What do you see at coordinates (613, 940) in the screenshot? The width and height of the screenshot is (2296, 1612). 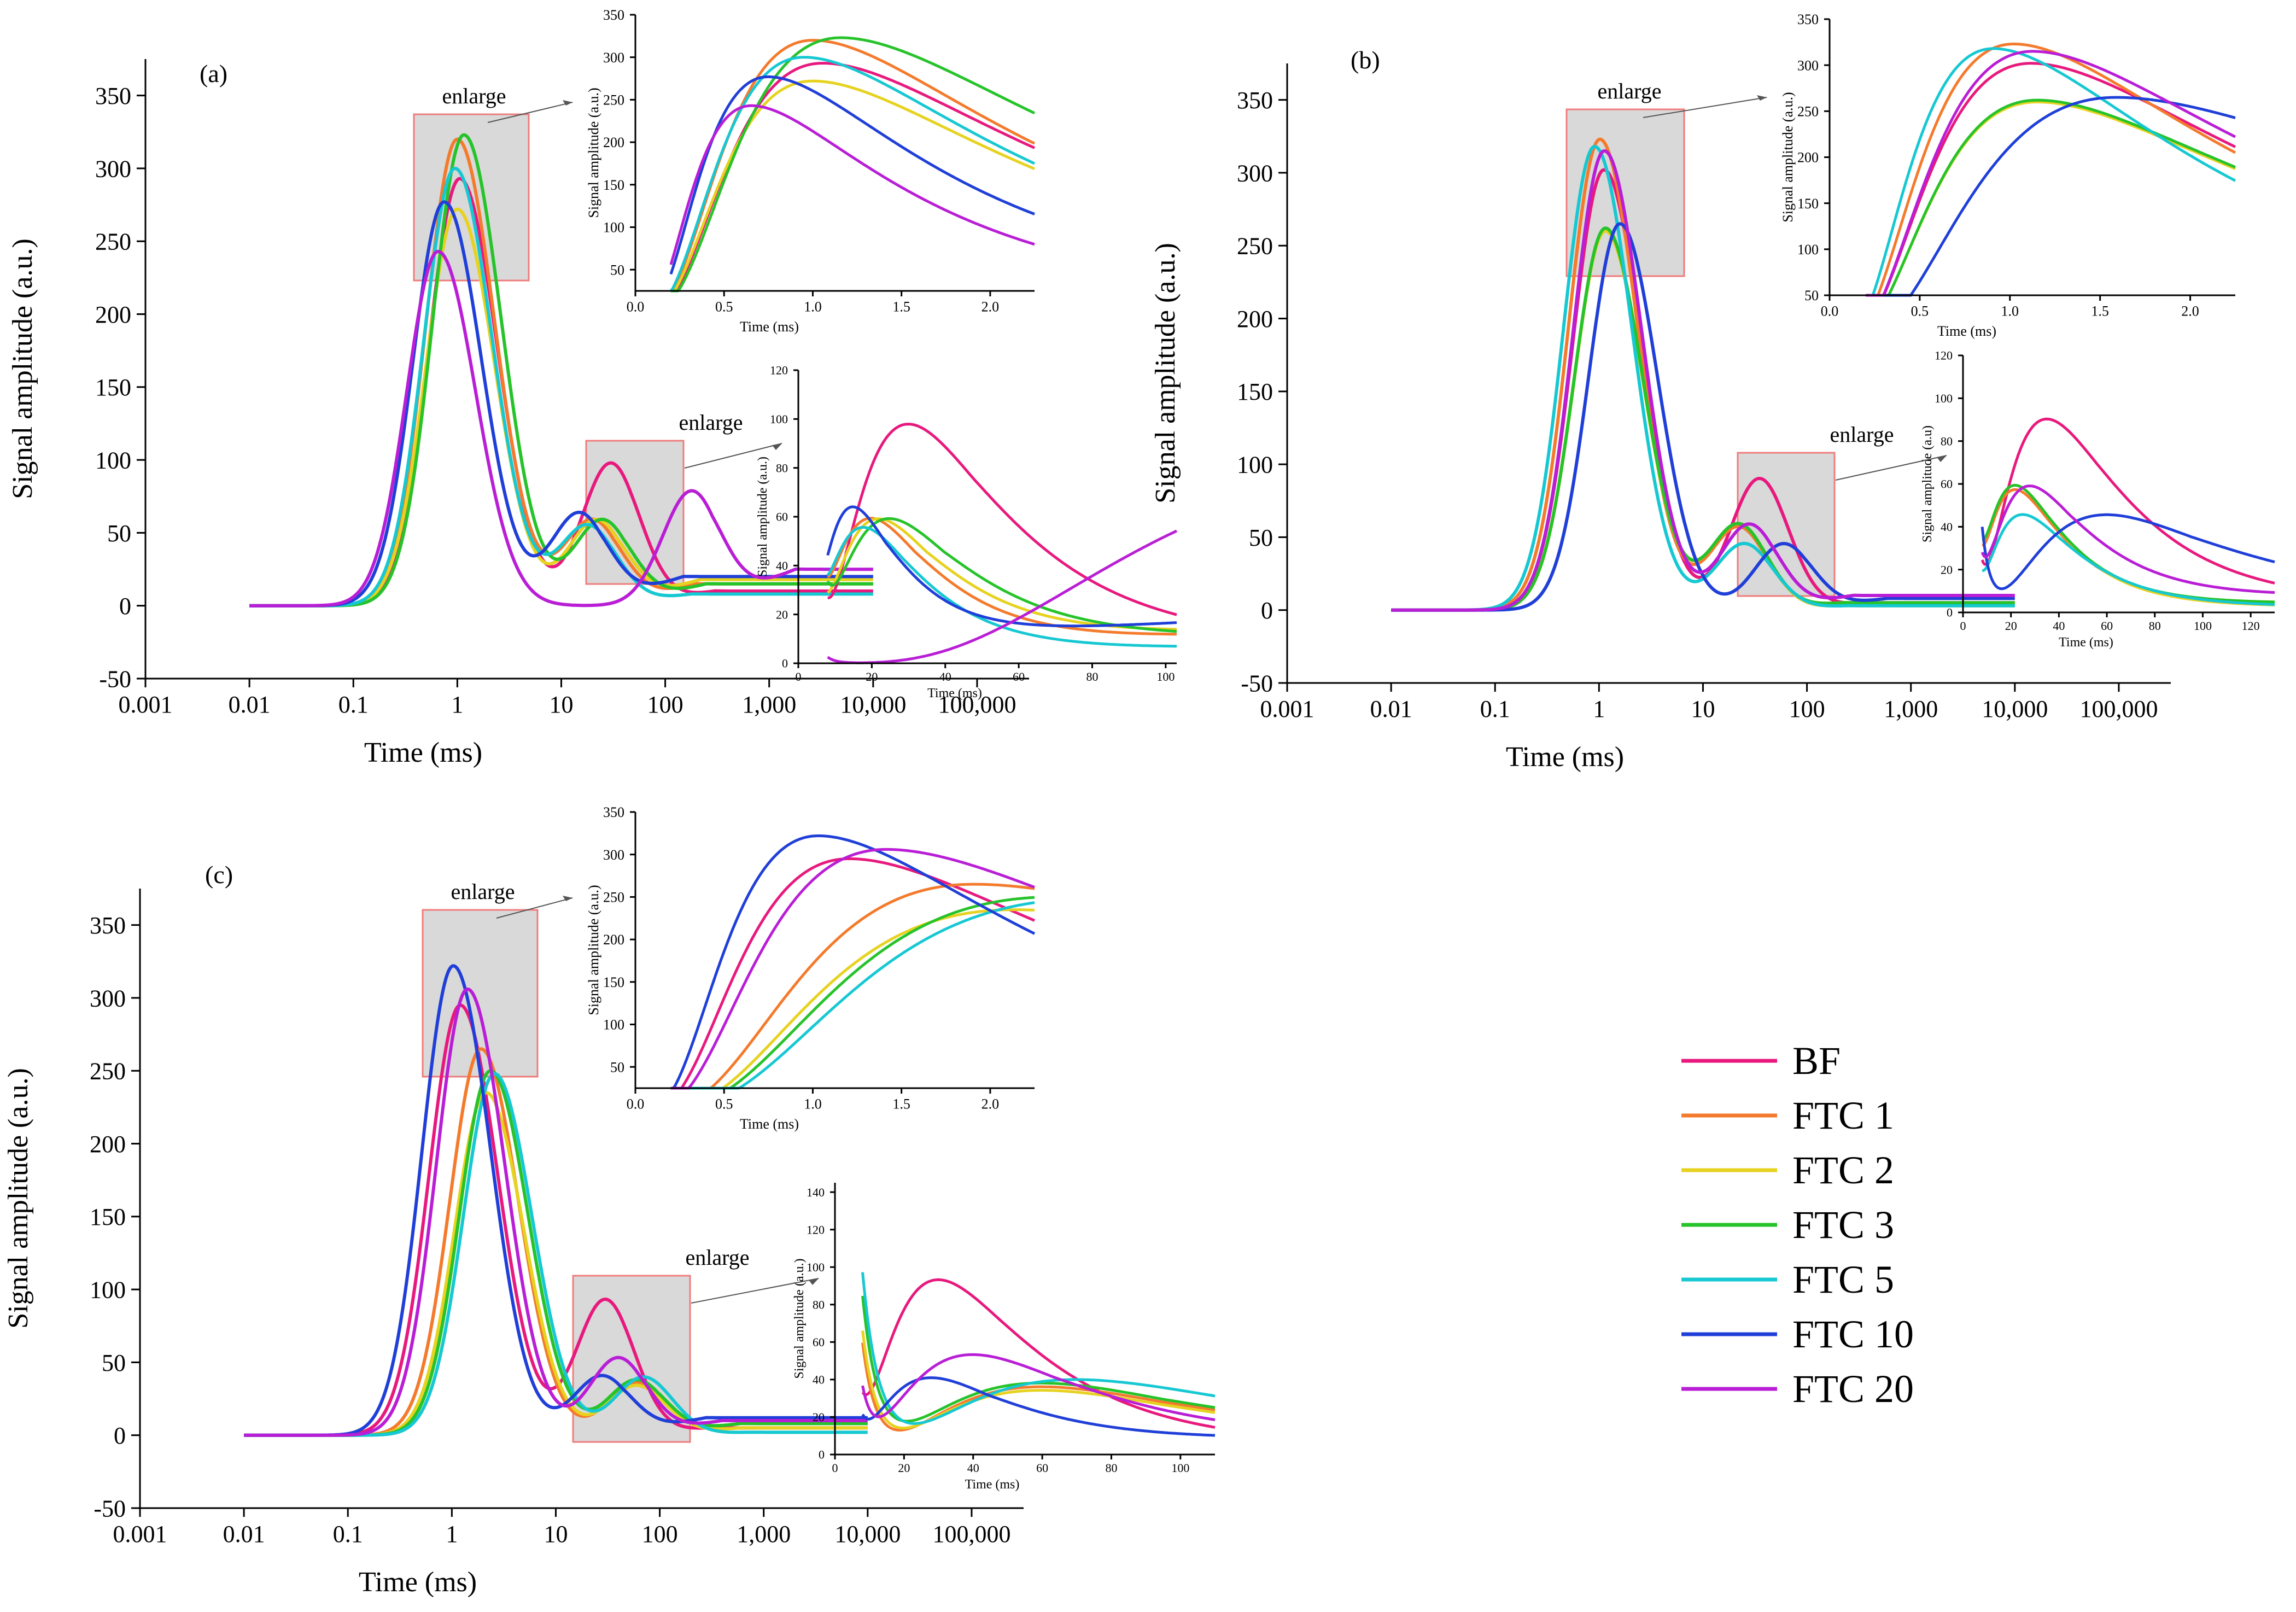 I see `inset-peak-y-tick-label: 200` at bounding box center [613, 940].